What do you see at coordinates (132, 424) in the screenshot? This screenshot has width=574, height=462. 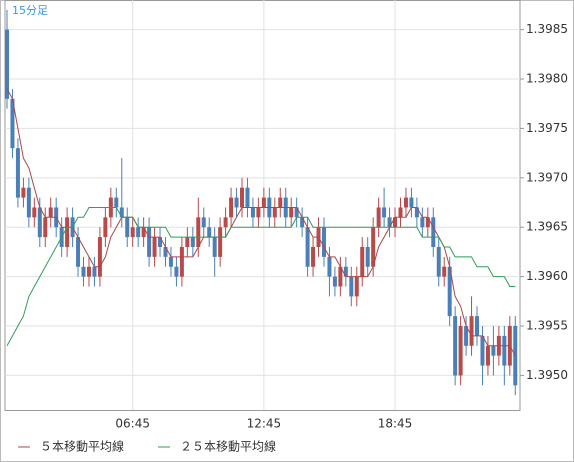 I see `x-tick-label: 06:45` at bounding box center [132, 424].